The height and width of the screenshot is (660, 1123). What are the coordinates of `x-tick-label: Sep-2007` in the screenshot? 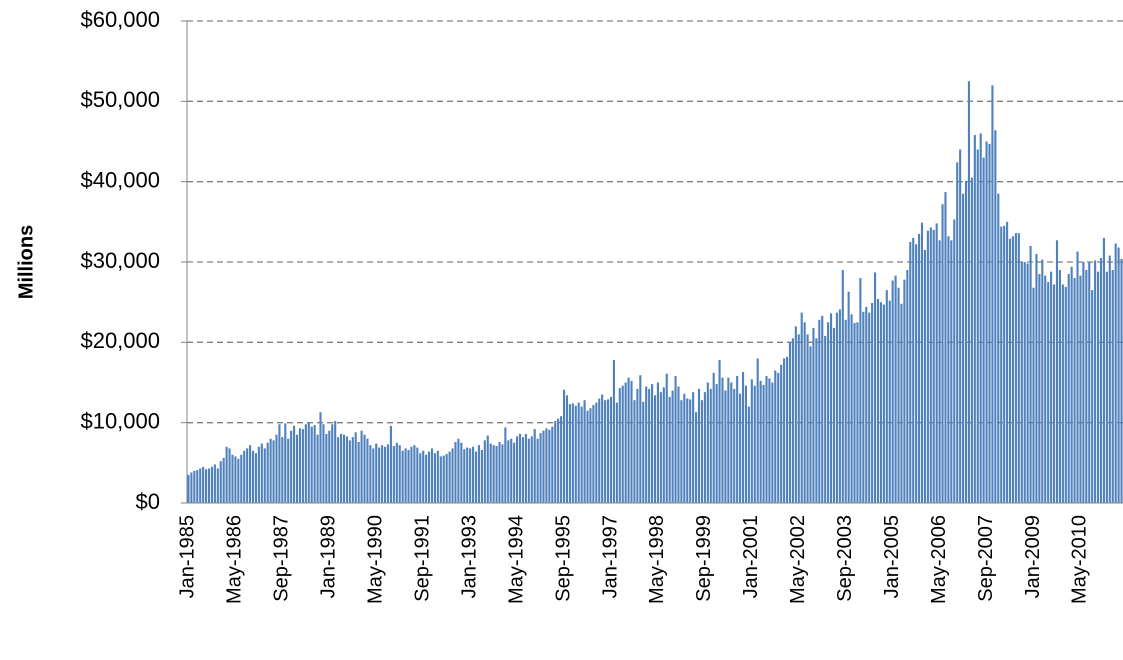 It's located at (986, 558).